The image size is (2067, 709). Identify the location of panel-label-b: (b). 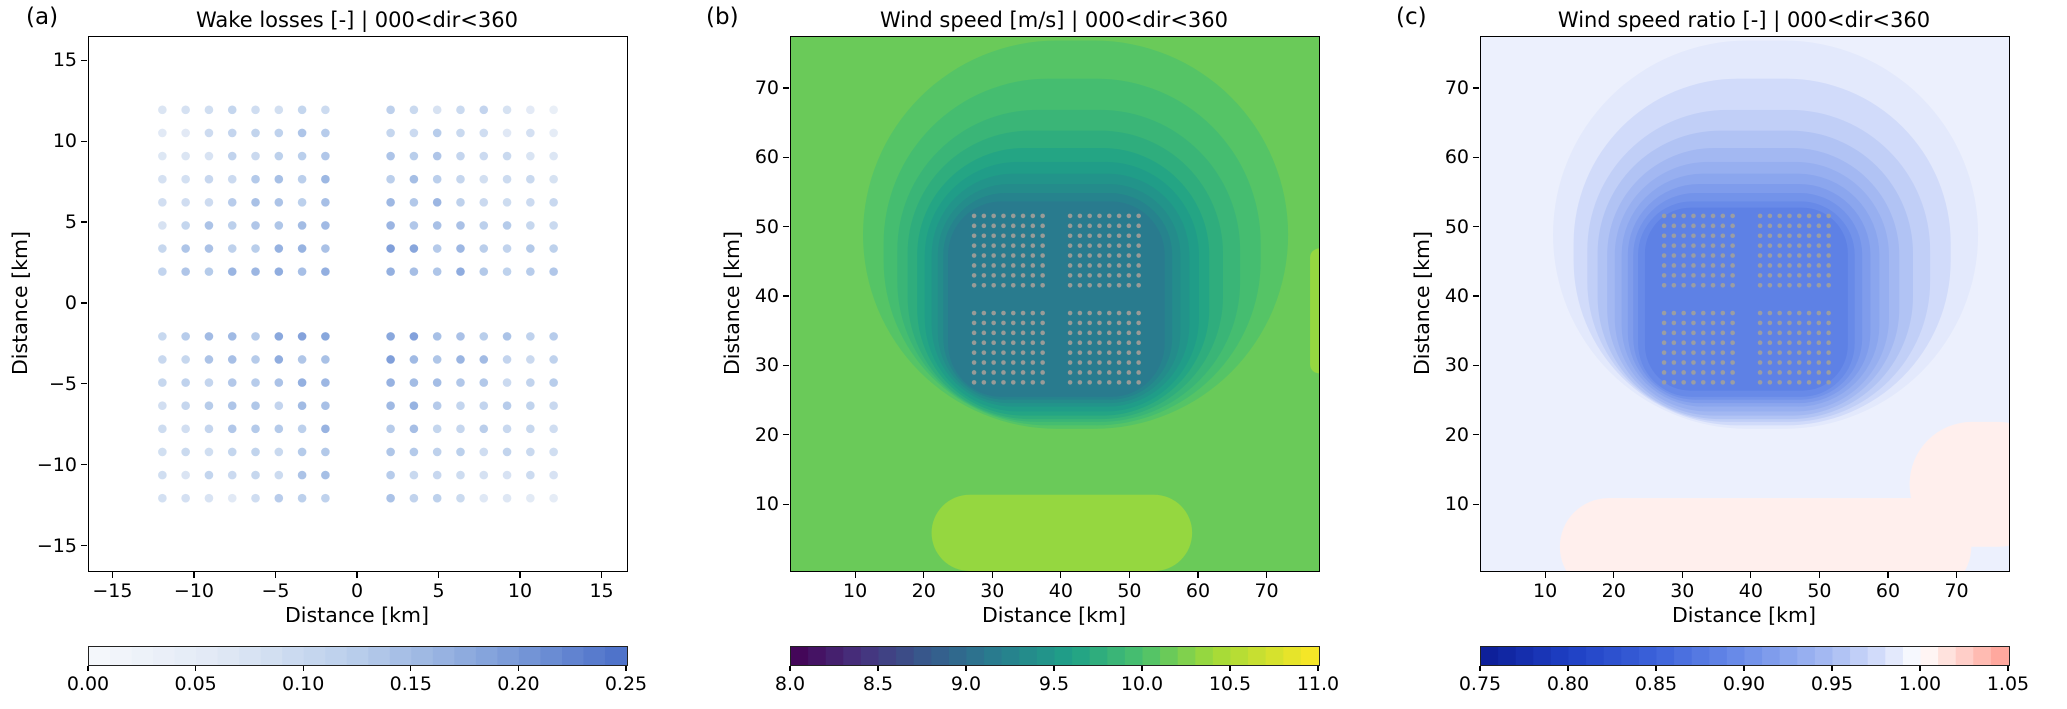
(722, 17).